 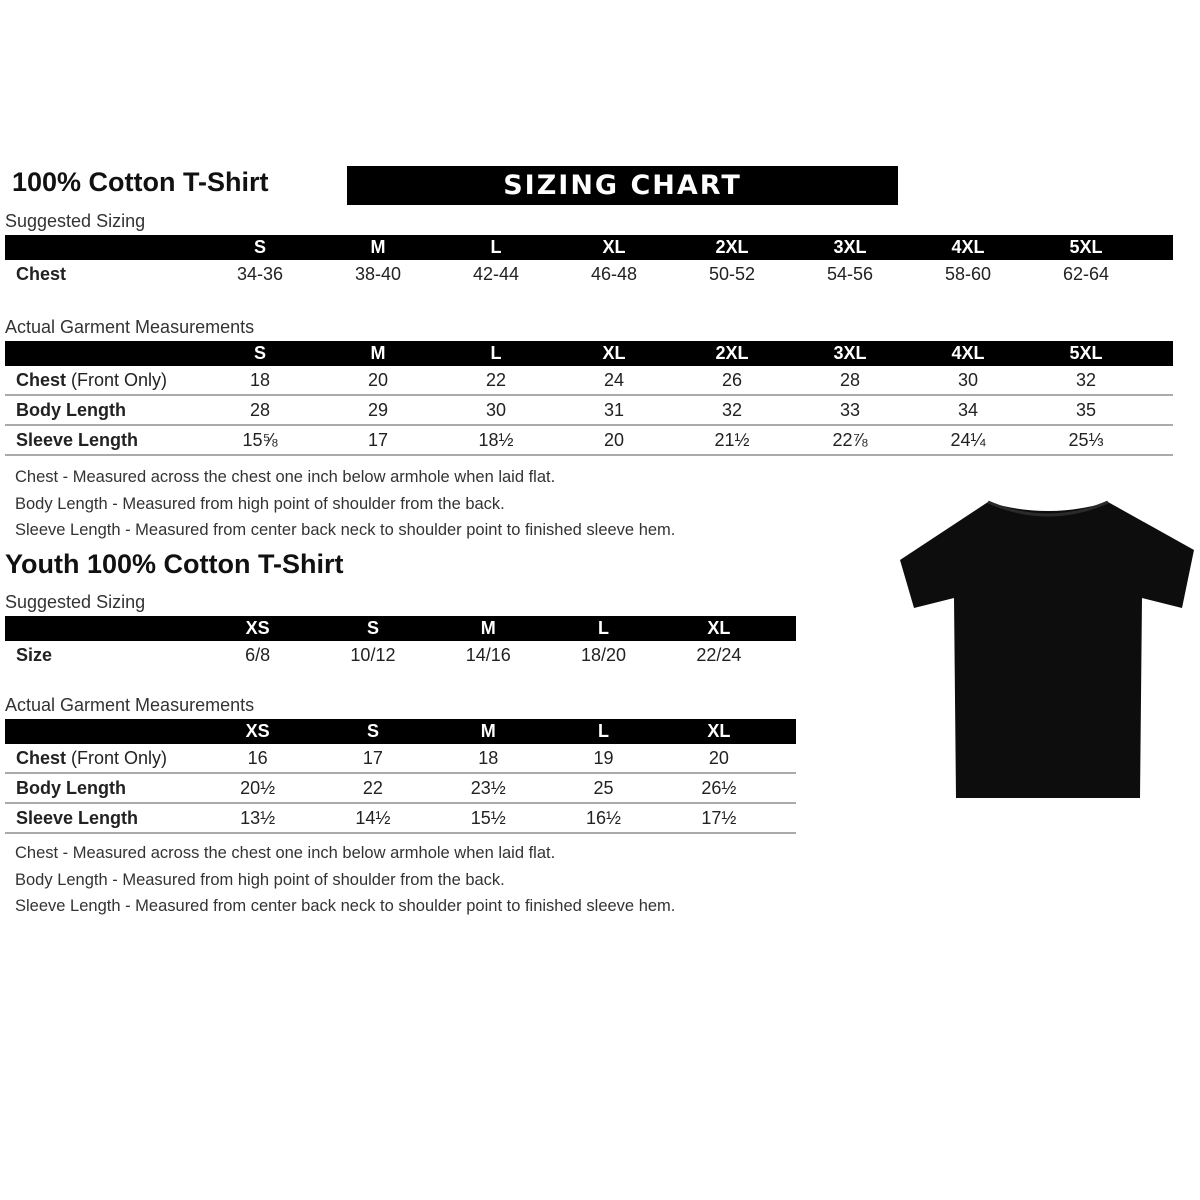 I want to click on adult-title: 100% Cotton T-Shirt, so click(x=140, y=182).